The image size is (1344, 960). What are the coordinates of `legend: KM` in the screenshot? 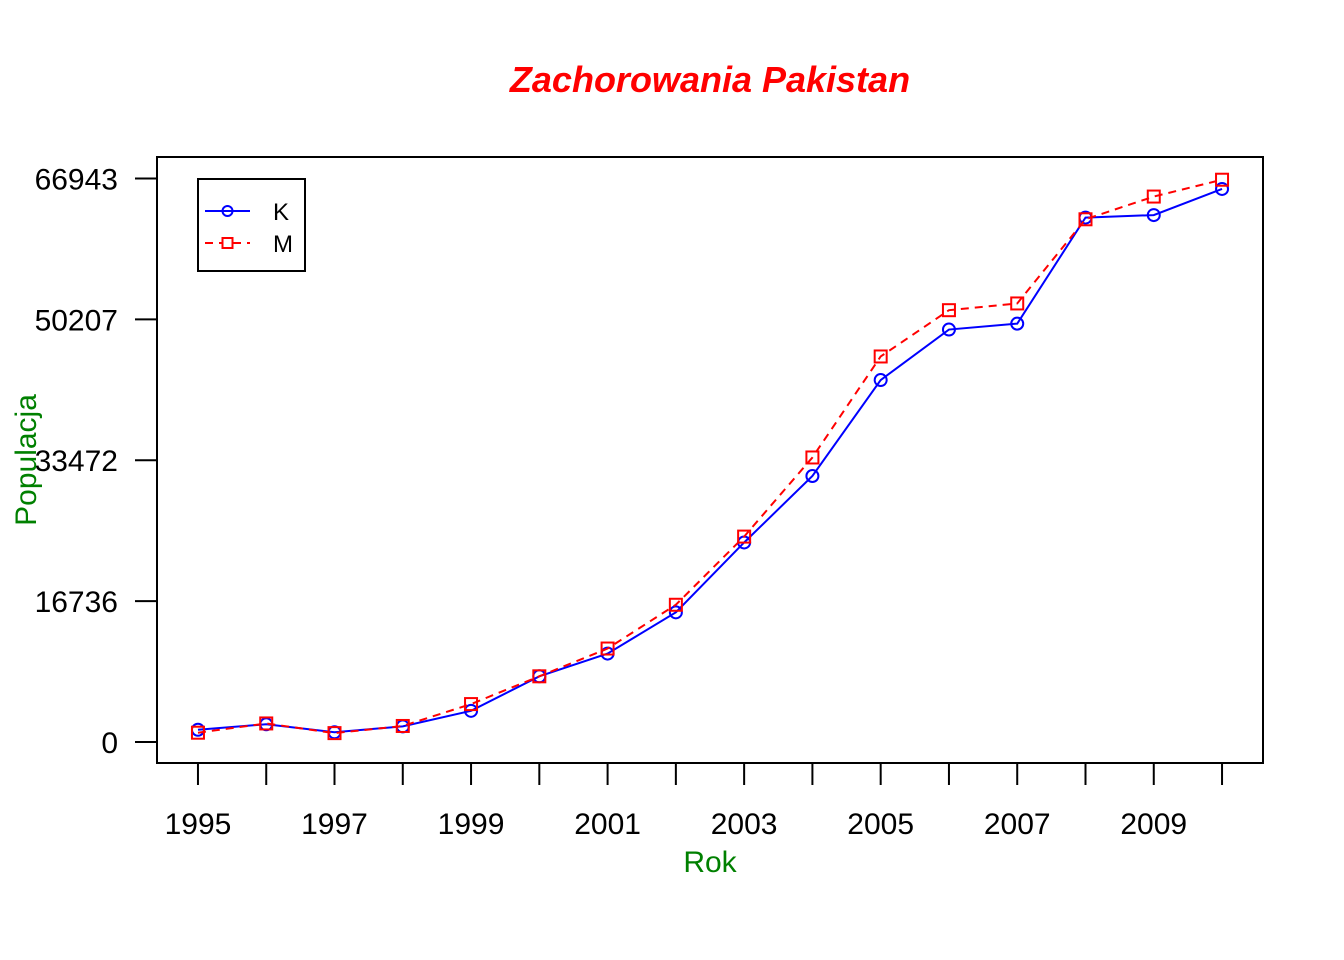 It's located at (251, 225).